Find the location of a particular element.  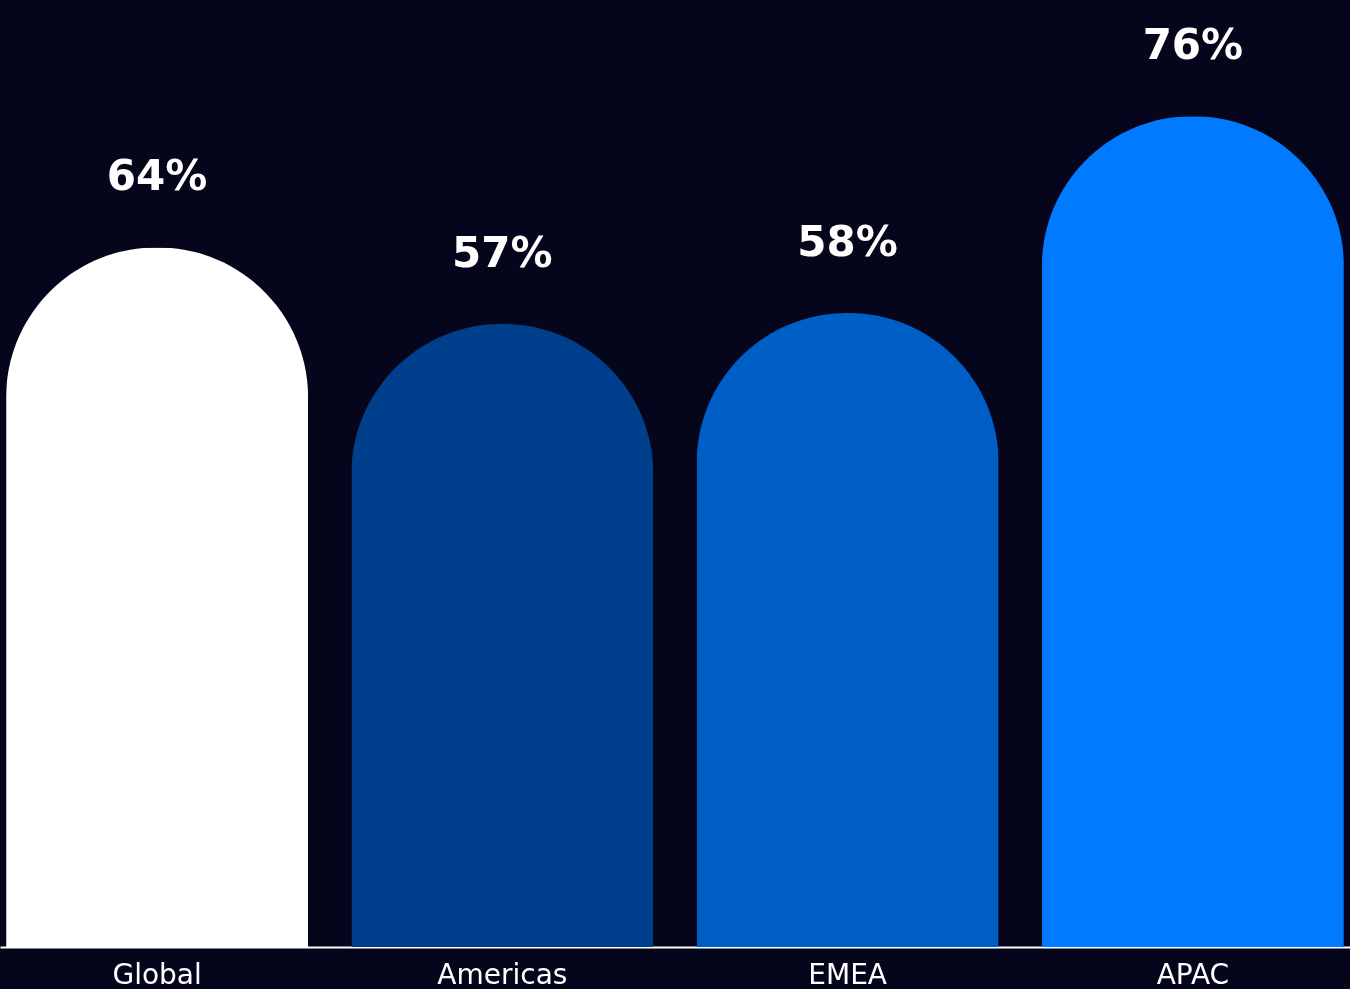

x-tick-label: EMEA is located at coordinates (847, 973).